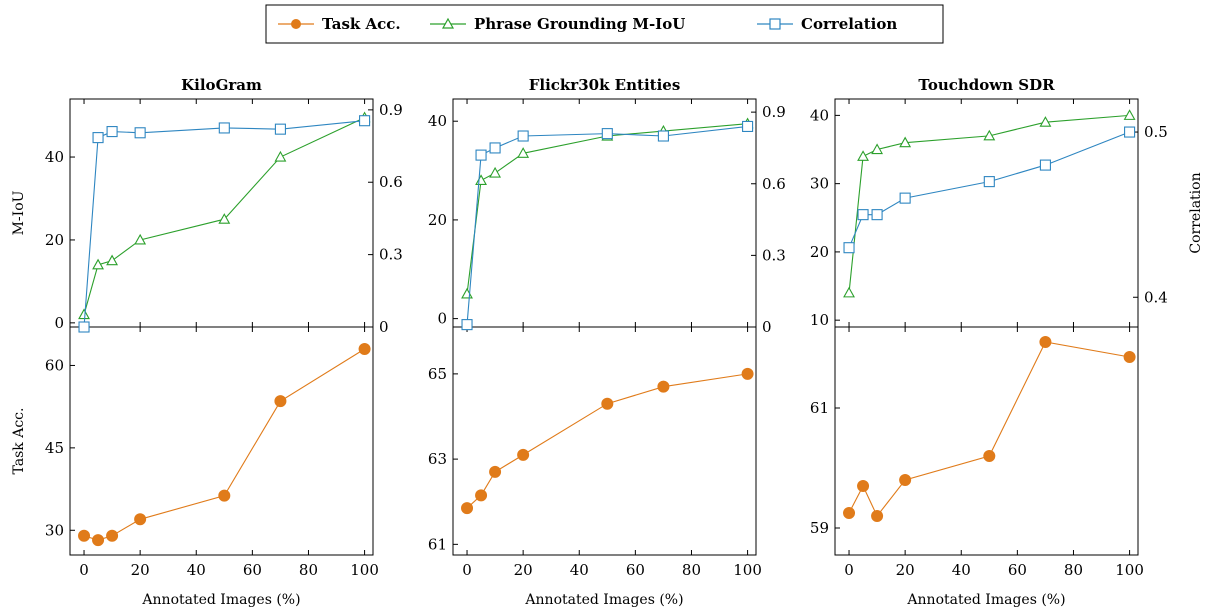 This screenshot has height=609, width=1207. I want to click on y-tick-label-bottom: 60, so click(54, 365).